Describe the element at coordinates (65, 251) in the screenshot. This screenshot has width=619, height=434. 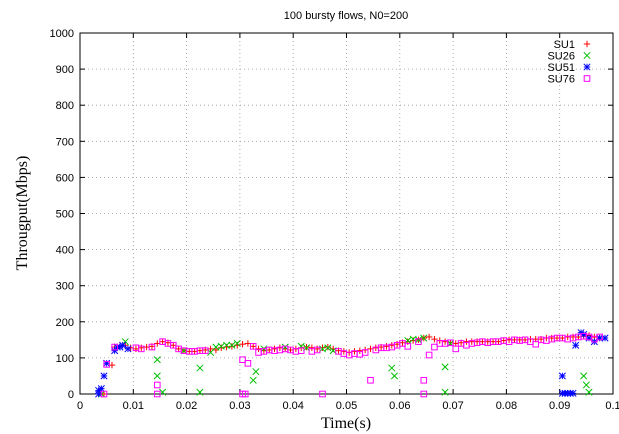
I see `y-tick-label: 400` at that location.